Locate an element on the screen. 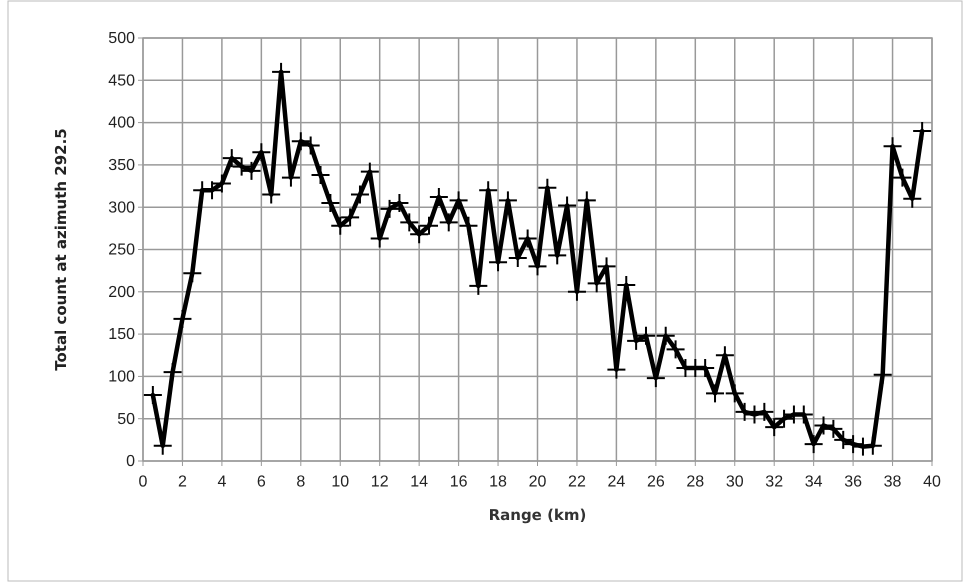  x-tick-label: 34 is located at coordinates (813, 482).